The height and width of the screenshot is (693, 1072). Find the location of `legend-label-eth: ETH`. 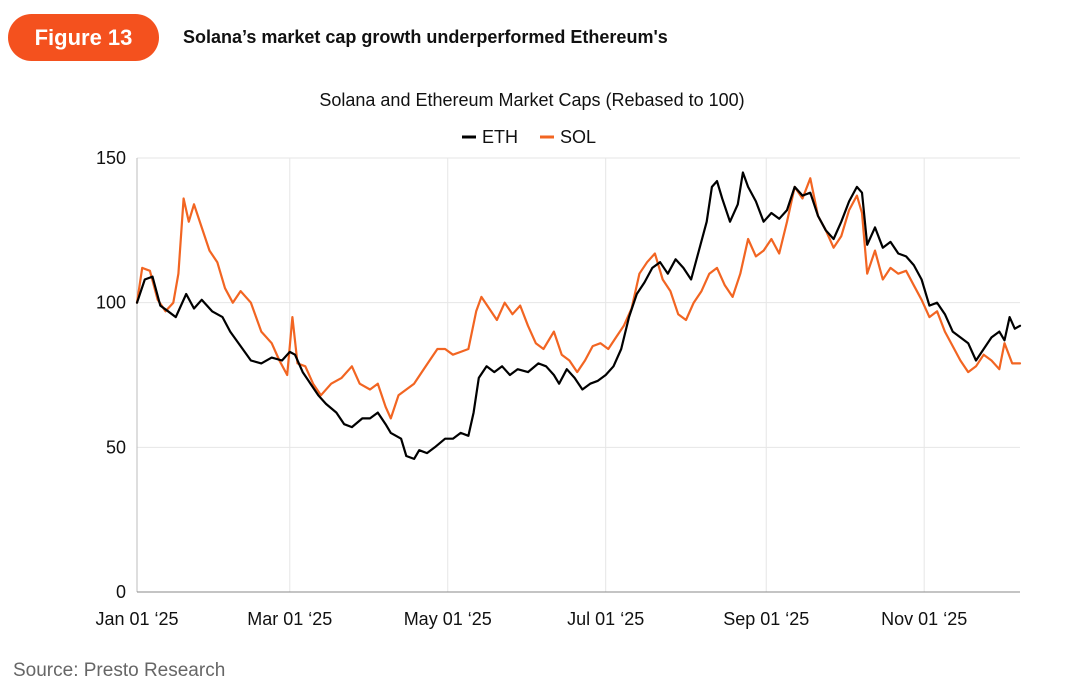

legend-label-eth: ETH is located at coordinates (500, 137).